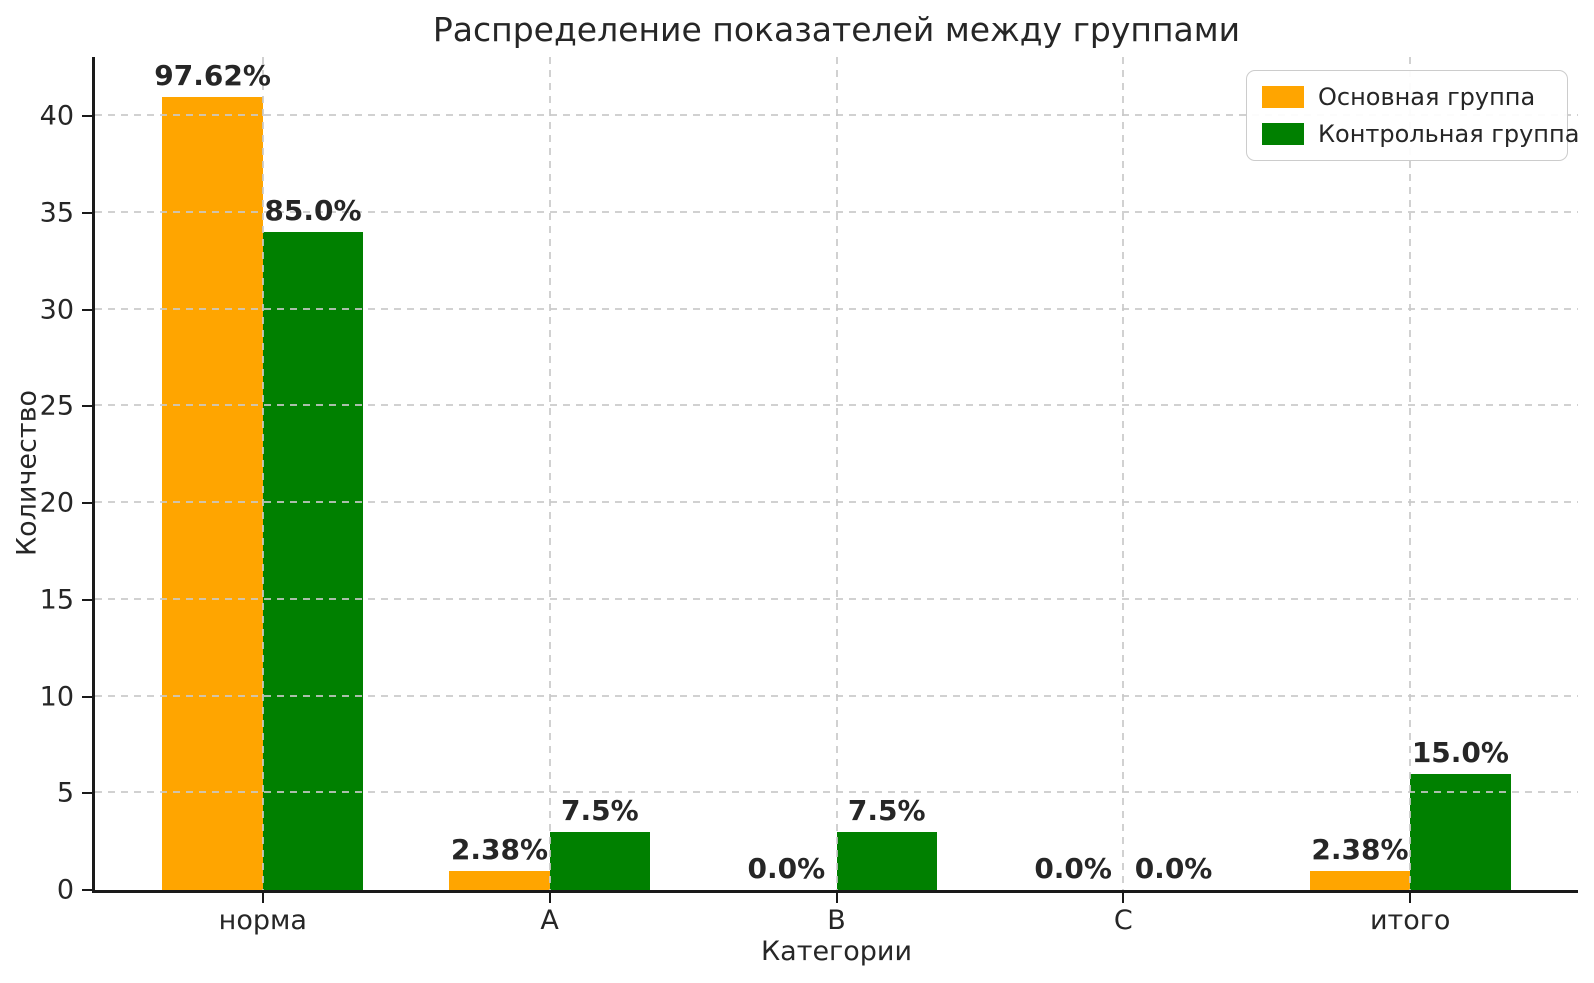  Describe the element at coordinates (56, 406) in the screenshot. I see `y-tick-label: 25` at that location.